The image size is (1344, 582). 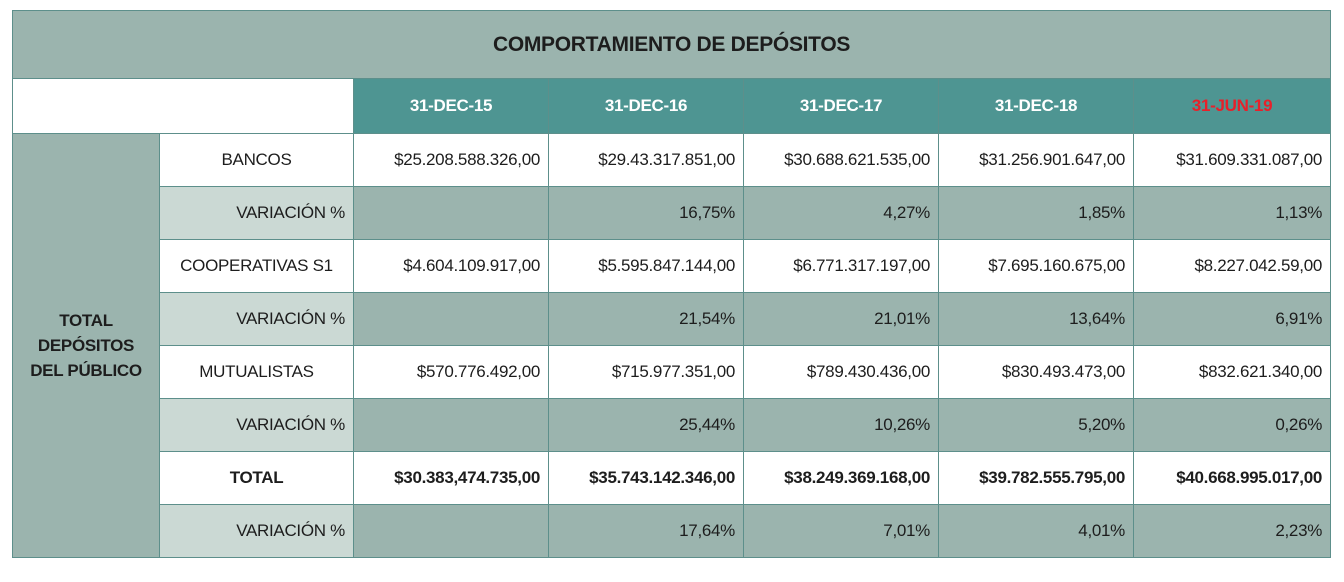 What do you see at coordinates (451, 106) in the screenshot?
I see `column-header: 31-DEC-15` at bounding box center [451, 106].